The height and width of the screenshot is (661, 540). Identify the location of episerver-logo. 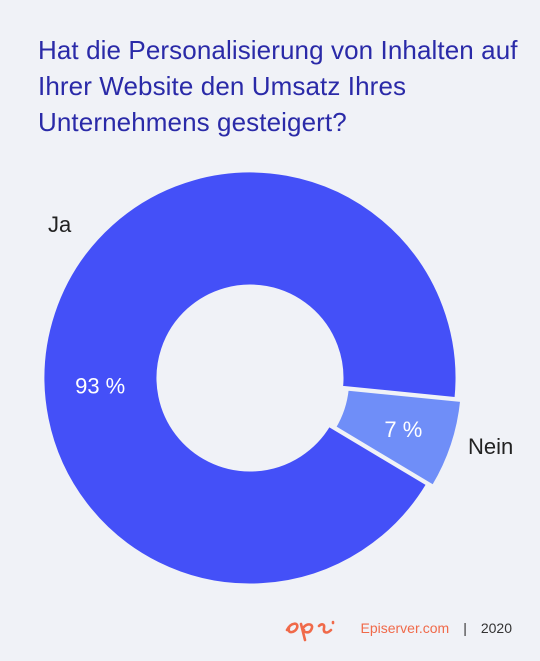
(309, 631).